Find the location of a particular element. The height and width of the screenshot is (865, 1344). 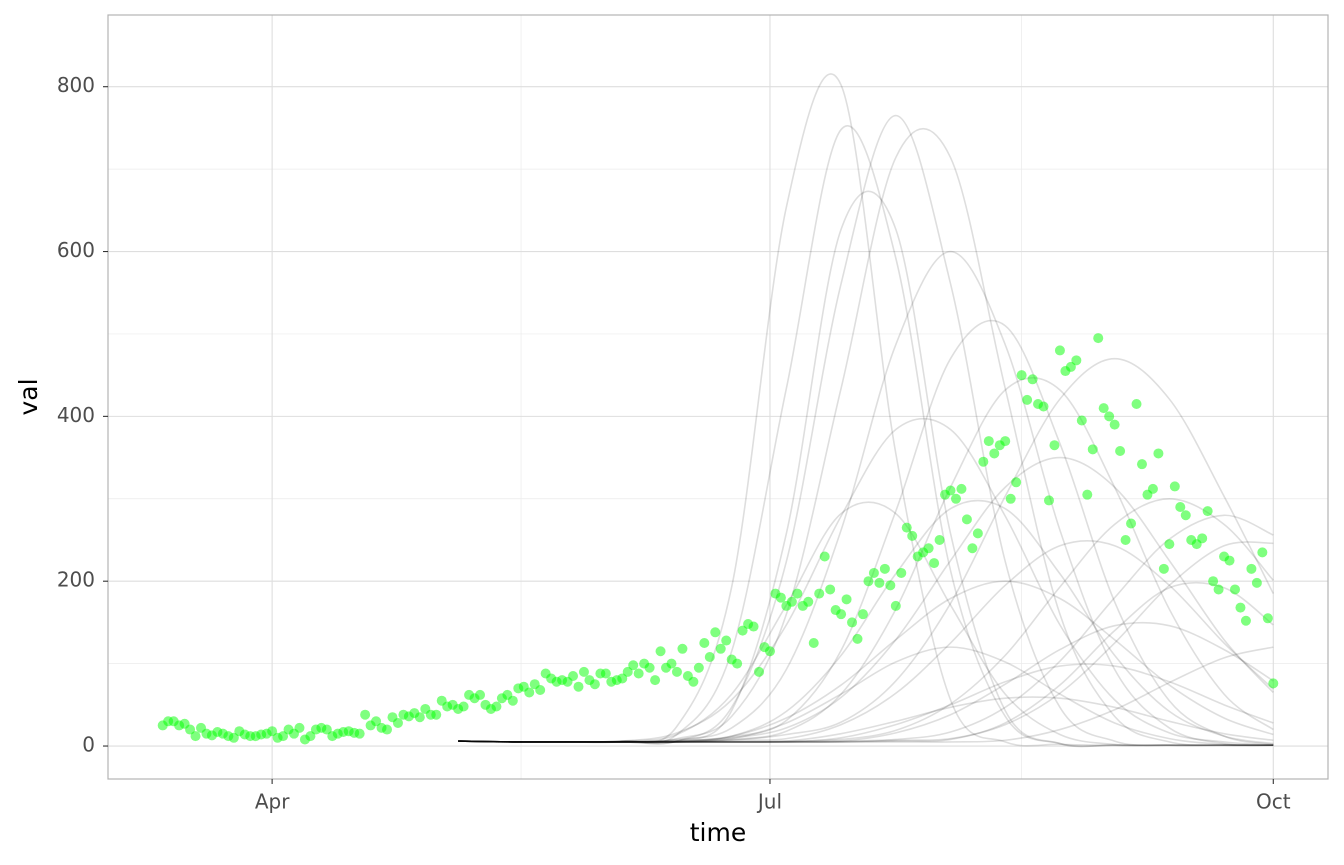

y-tick-label: 0 is located at coordinates (88, 745).